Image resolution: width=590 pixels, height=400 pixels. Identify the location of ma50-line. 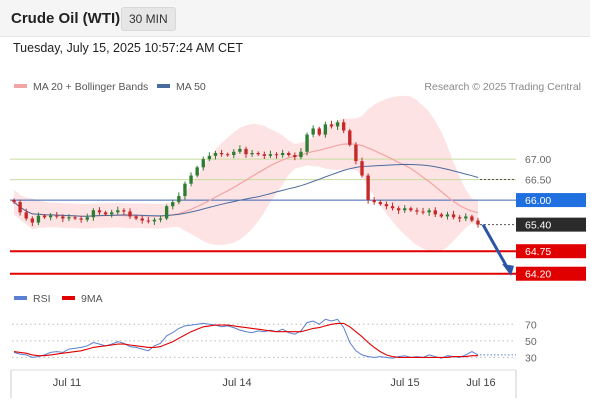
(246, 190).